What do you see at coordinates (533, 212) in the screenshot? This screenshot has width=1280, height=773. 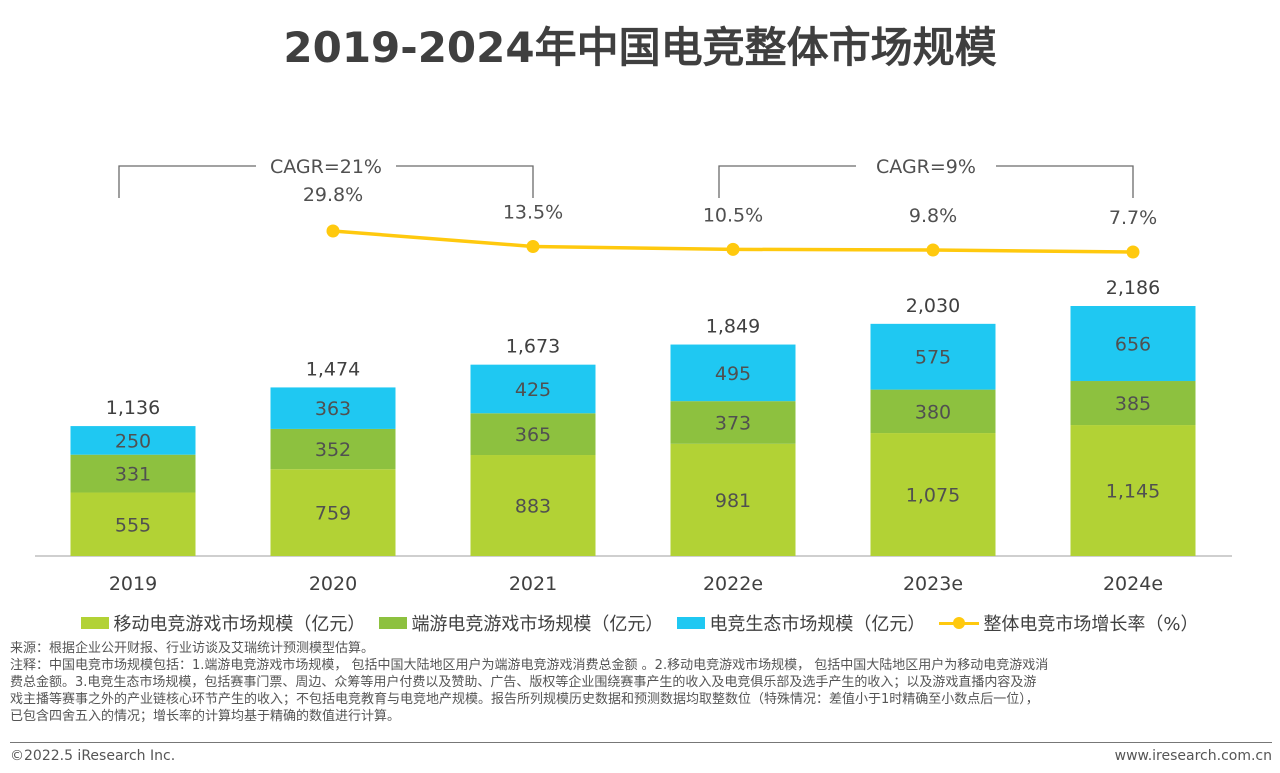 I see `growth-rate-label: 13.5%` at bounding box center [533, 212].